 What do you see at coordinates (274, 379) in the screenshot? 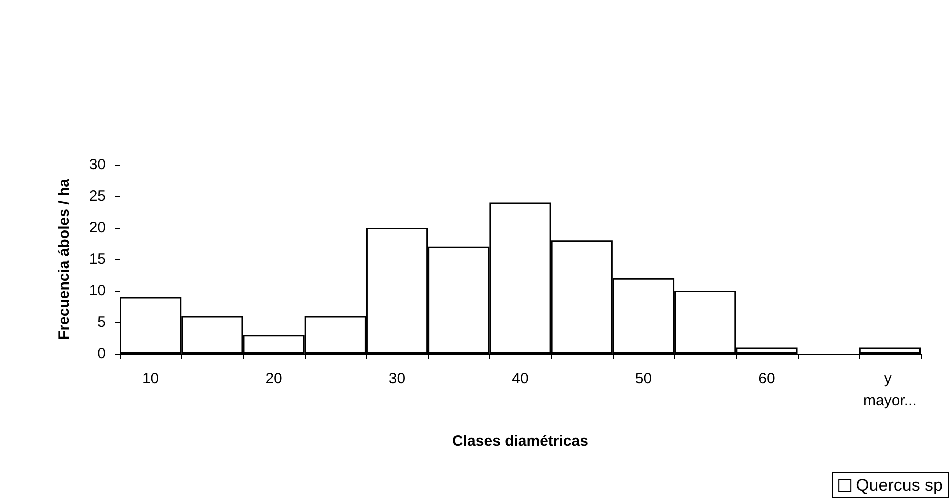
I see `x-tick-label: 20` at bounding box center [274, 379].